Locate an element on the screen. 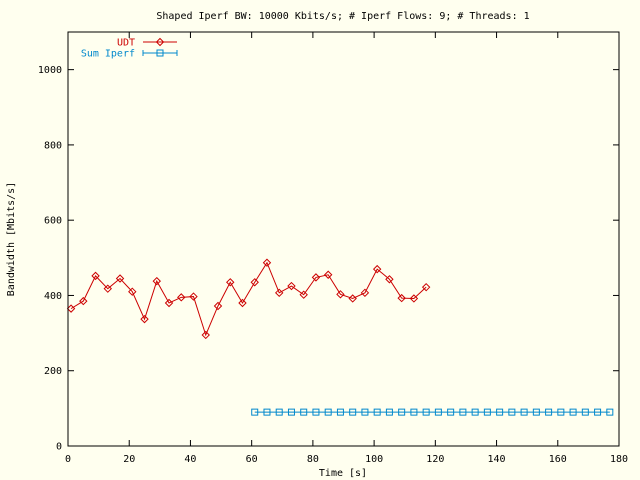 The height and width of the screenshot is (480, 640). y-tick-label: 0 is located at coordinates (59, 447).